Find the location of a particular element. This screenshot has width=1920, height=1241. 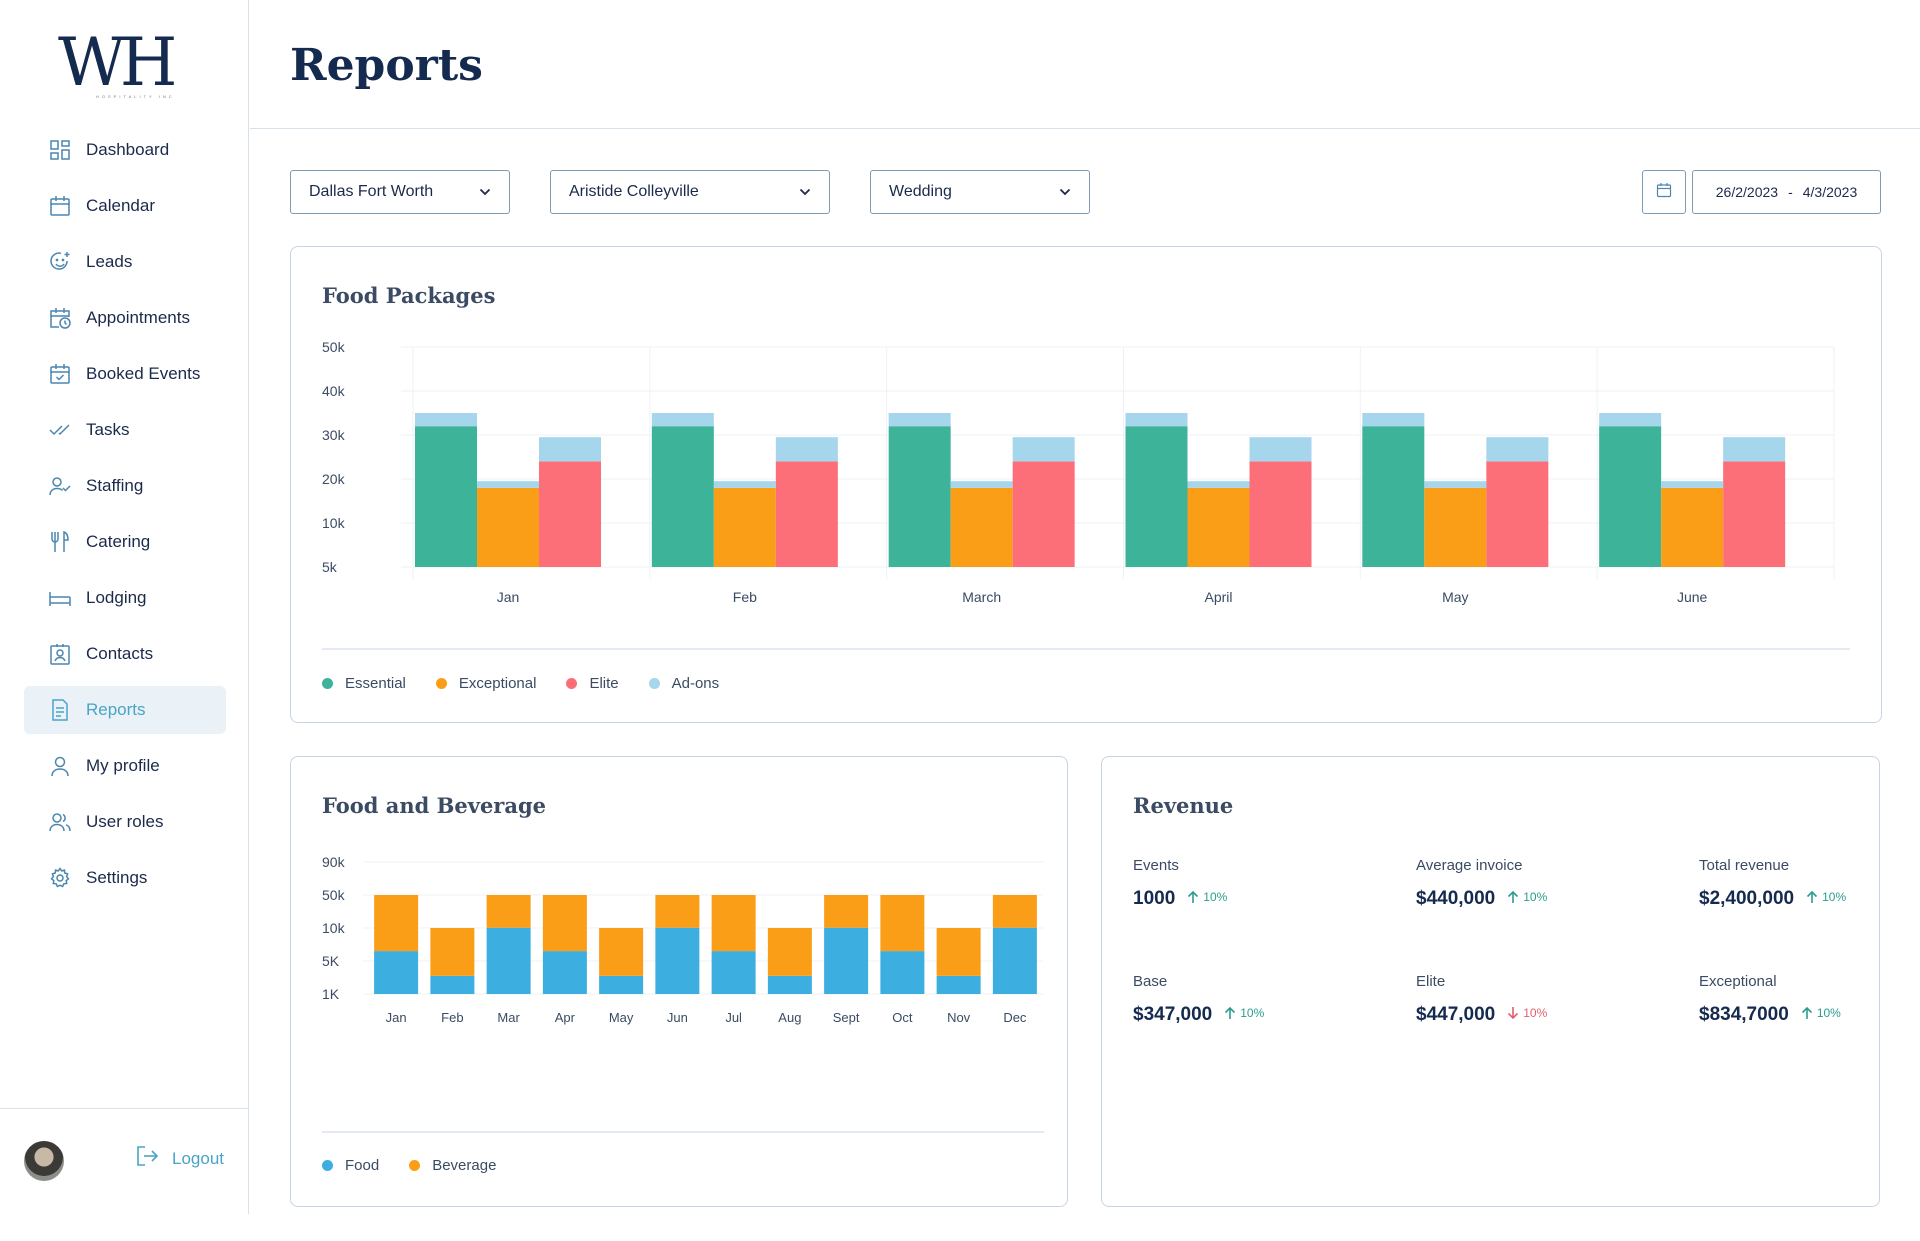

sidebar-item-tasks: Tasks is located at coordinates (125, 430).